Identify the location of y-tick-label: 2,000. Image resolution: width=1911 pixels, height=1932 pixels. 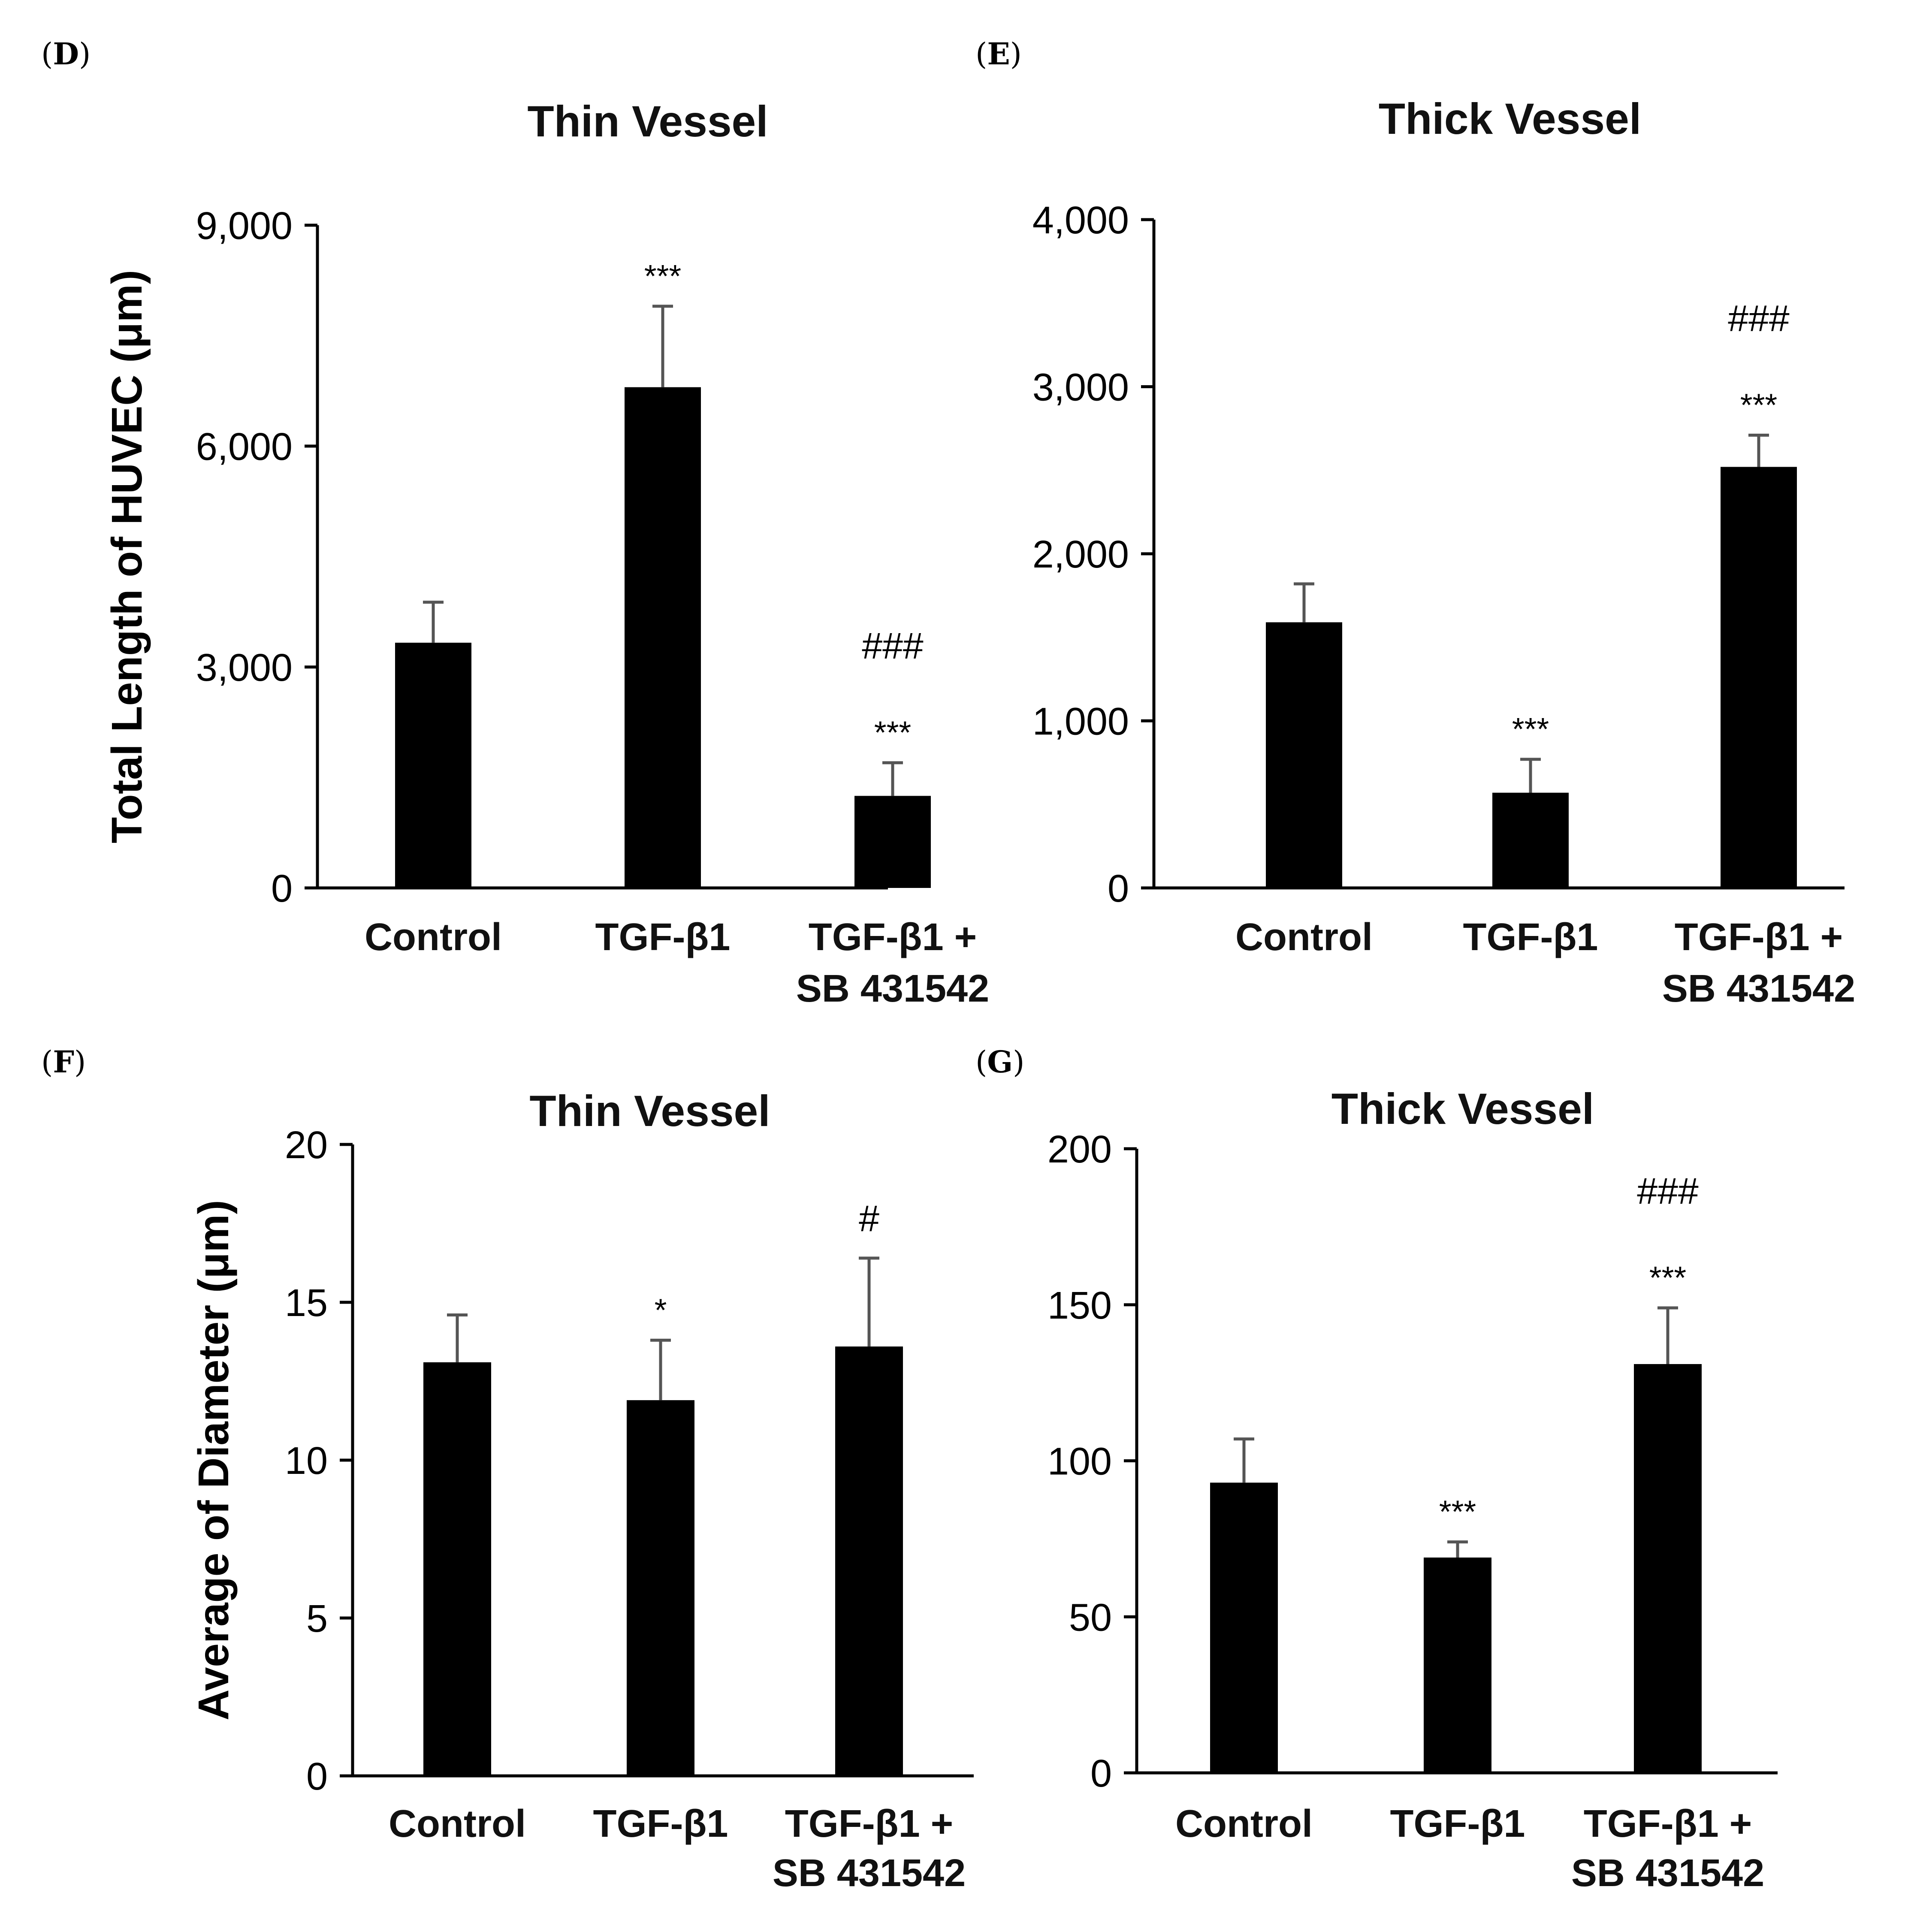
(1080, 554).